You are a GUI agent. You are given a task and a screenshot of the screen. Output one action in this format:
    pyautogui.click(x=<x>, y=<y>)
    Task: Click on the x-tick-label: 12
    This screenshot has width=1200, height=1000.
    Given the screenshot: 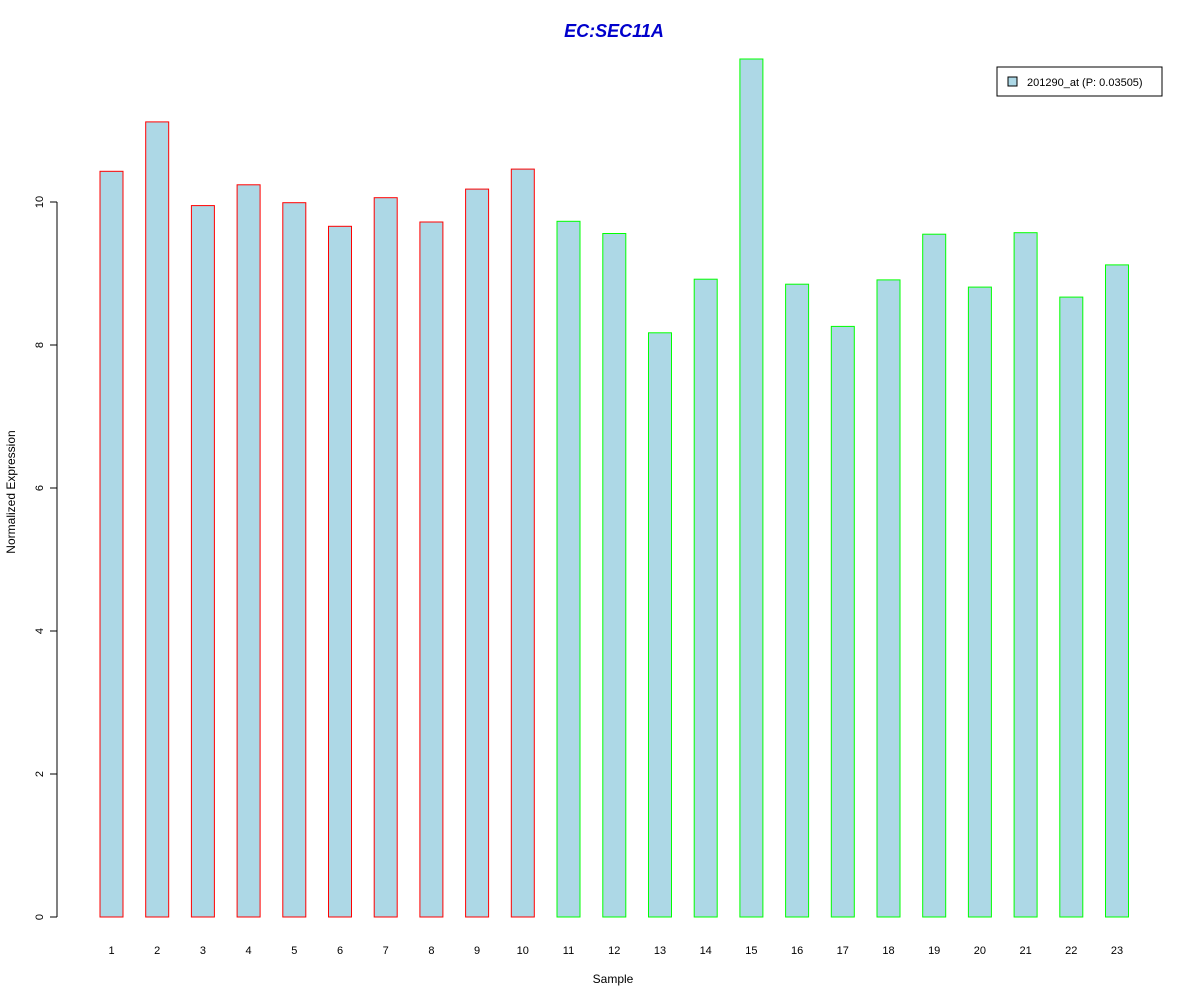 What is the action you would take?
    pyautogui.click(x=614, y=951)
    